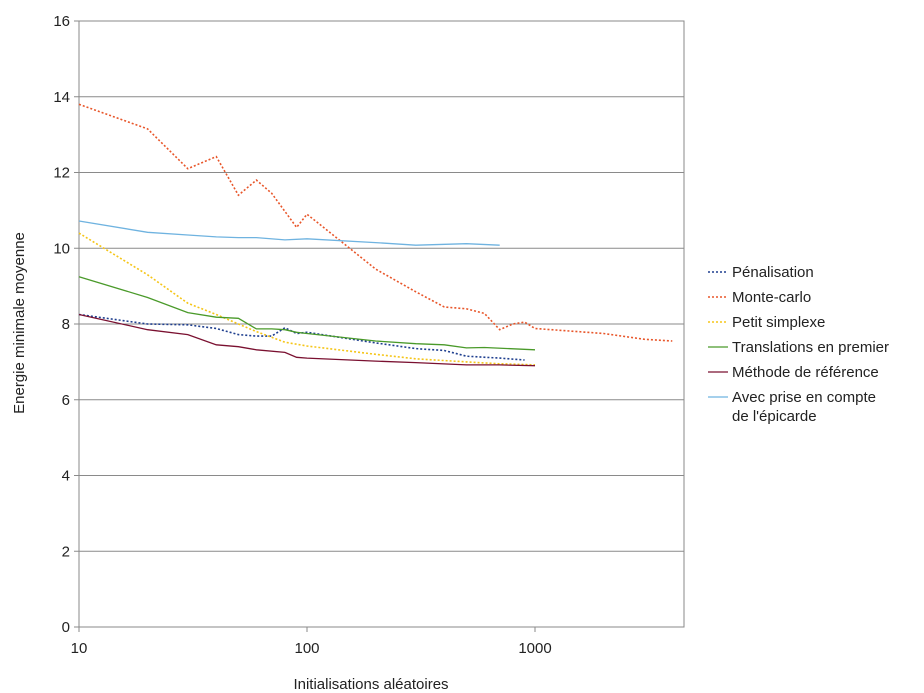 The height and width of the screenshot is (693, 924). What do you see at coordinates (306, 648) in the screenshot?
I see `x-tick-label: 100` at bounding box center [306, 648].